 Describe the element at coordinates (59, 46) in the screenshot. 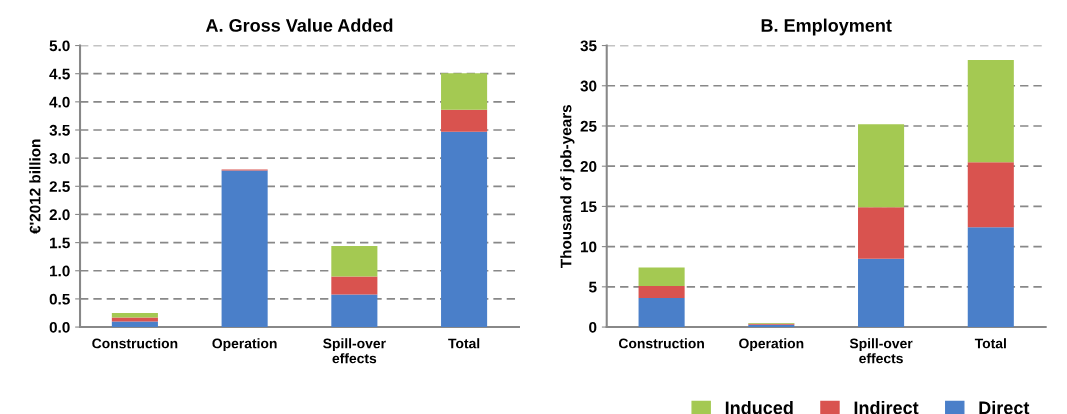

I see `y-tick-label: 5.0` at that location.